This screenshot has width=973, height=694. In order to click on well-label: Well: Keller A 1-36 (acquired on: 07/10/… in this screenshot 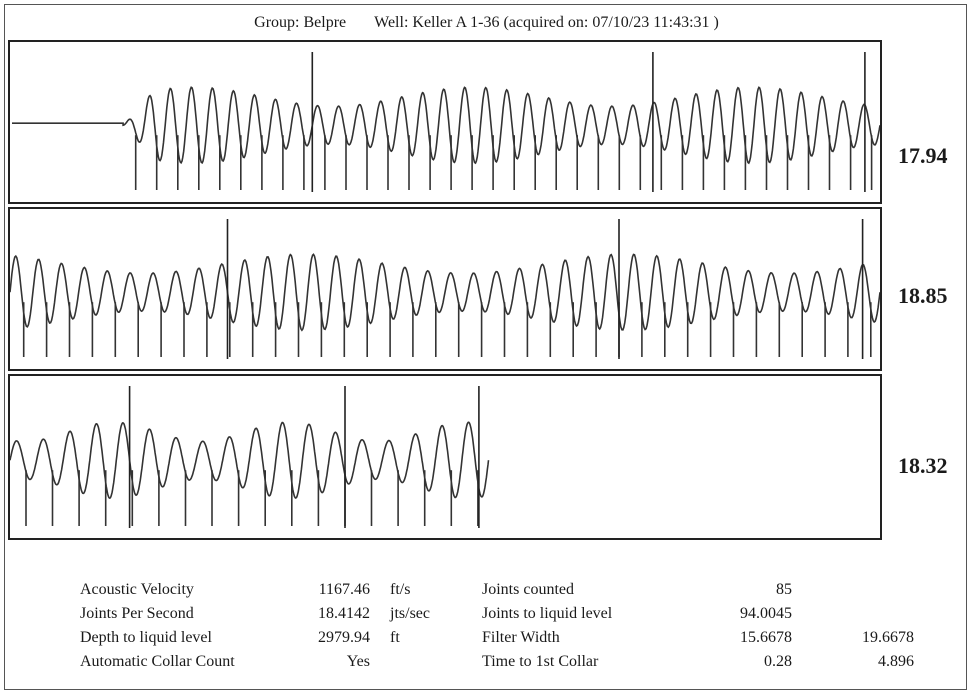, I will do `click(546, 22)`.